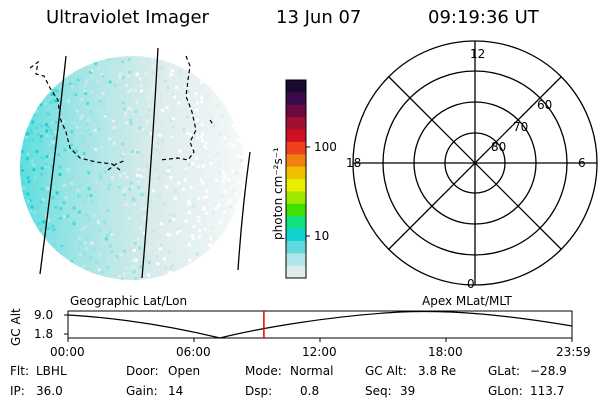  What do you see at coordinates (142, 391) in the screenshot?
I see `gain-label: Gain:` at bounding box center [142, 391].